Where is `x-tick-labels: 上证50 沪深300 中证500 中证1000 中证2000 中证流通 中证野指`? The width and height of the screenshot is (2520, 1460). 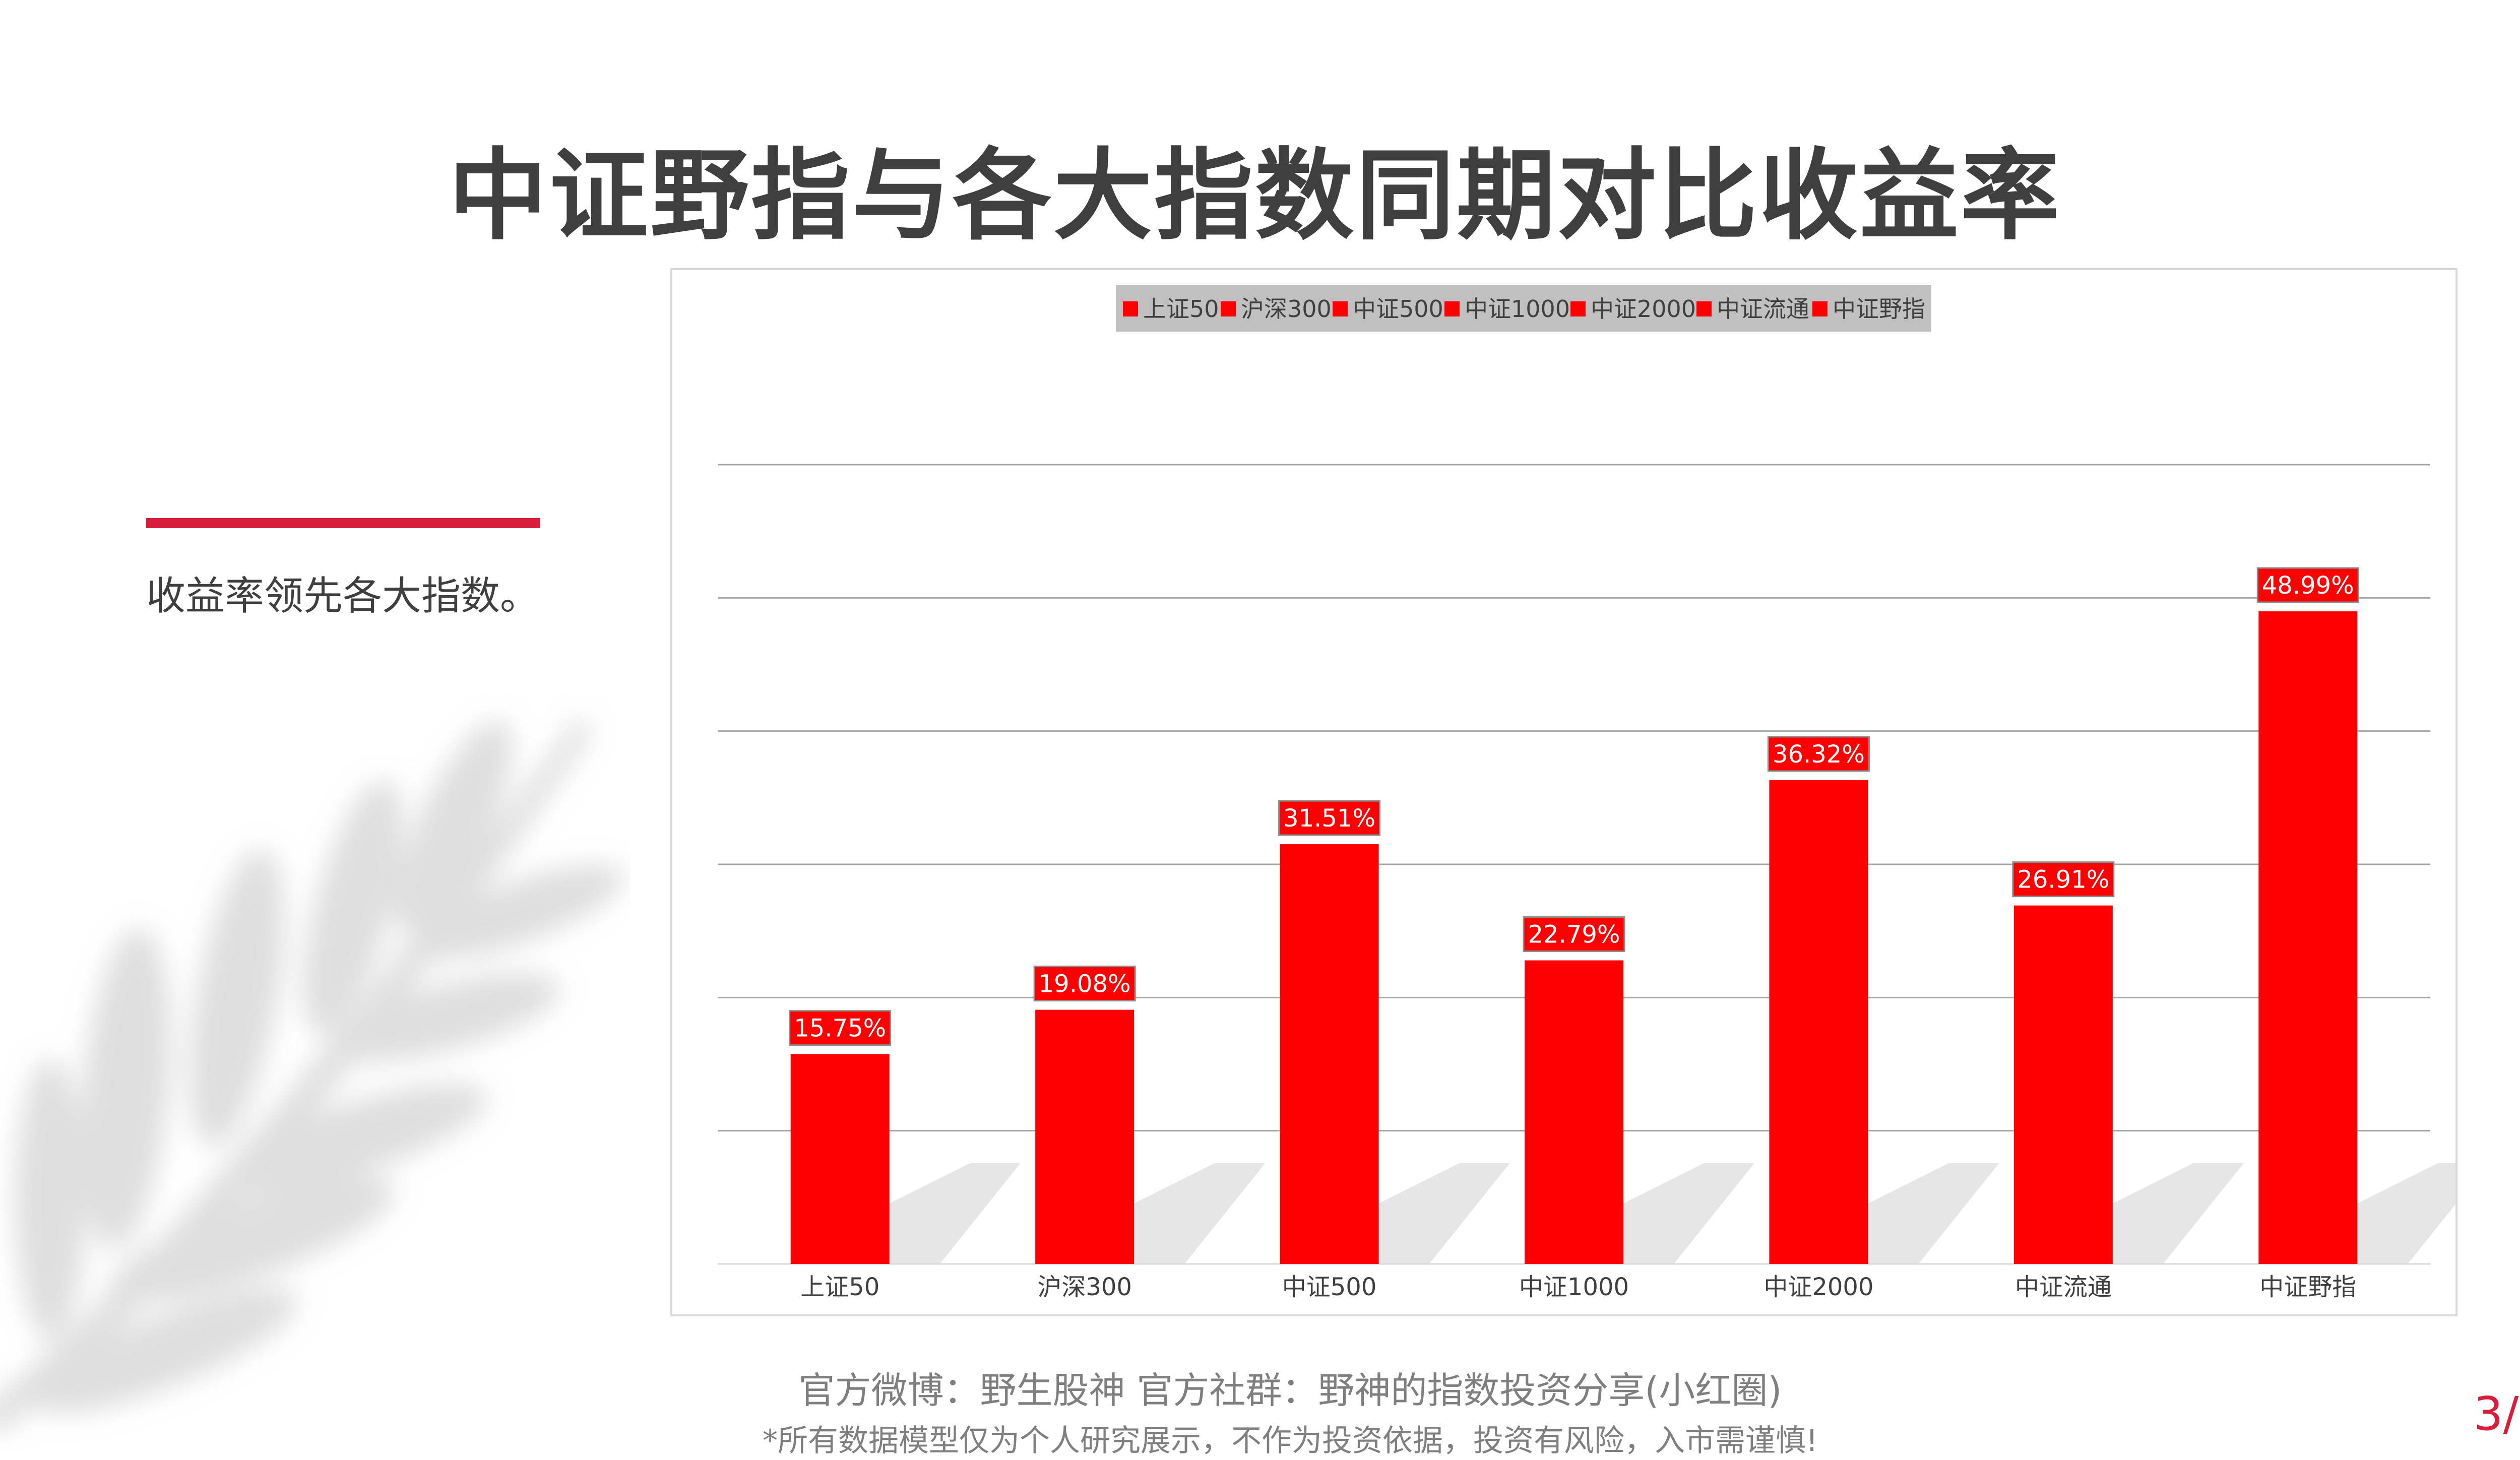
x-tick-labels: 上证50 沪深300 中证500 中证1000 中证2000 中证流通 中证野指 is located at coordinates (1578, 1287).